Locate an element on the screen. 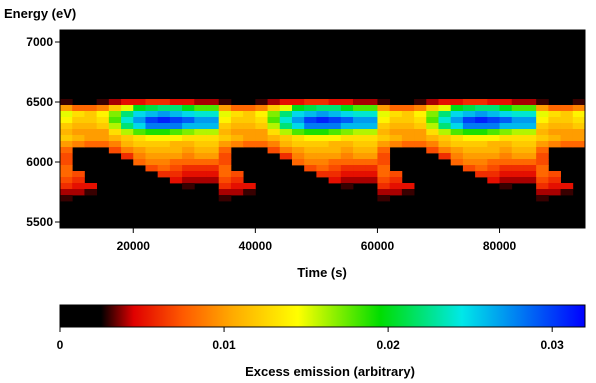 The image size is (596, 383). y-tick-label: 6000 is located at coordinates (39, 162).